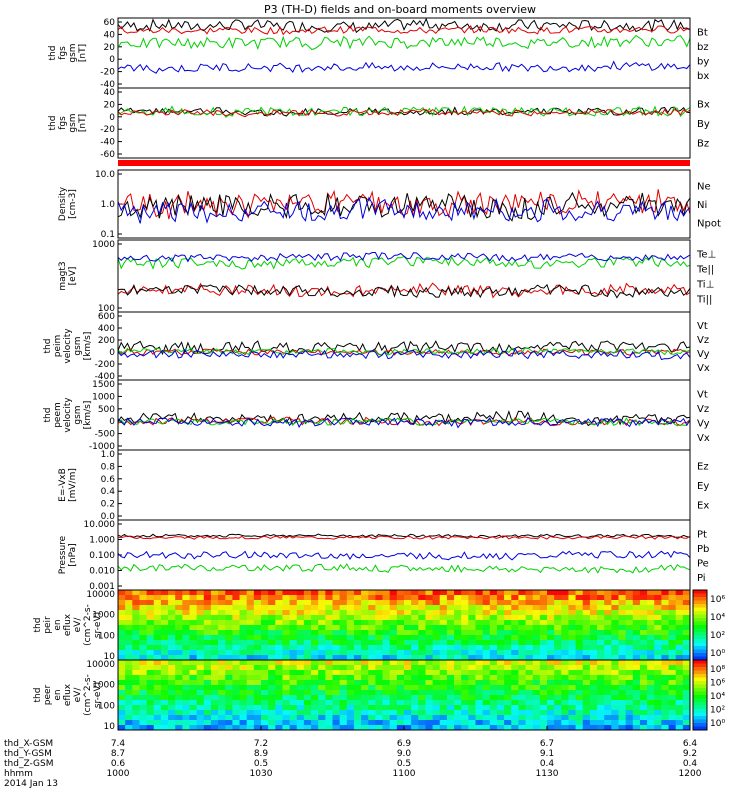 Image resolution: width=750 pixels, height=804 pixels. Describe the element at coordinates (38, 695) in the screenshot. I see `ylabel-line: thd` at that location.